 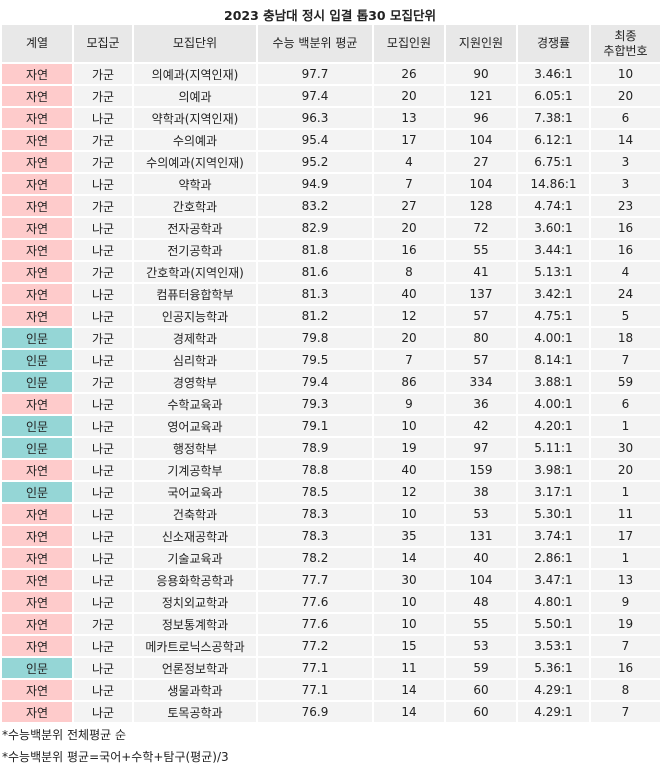 What do you see at coordinates (481, 536) in the screenshot?
I see `cell-applicants: 131` at bounding box center [481, 536].